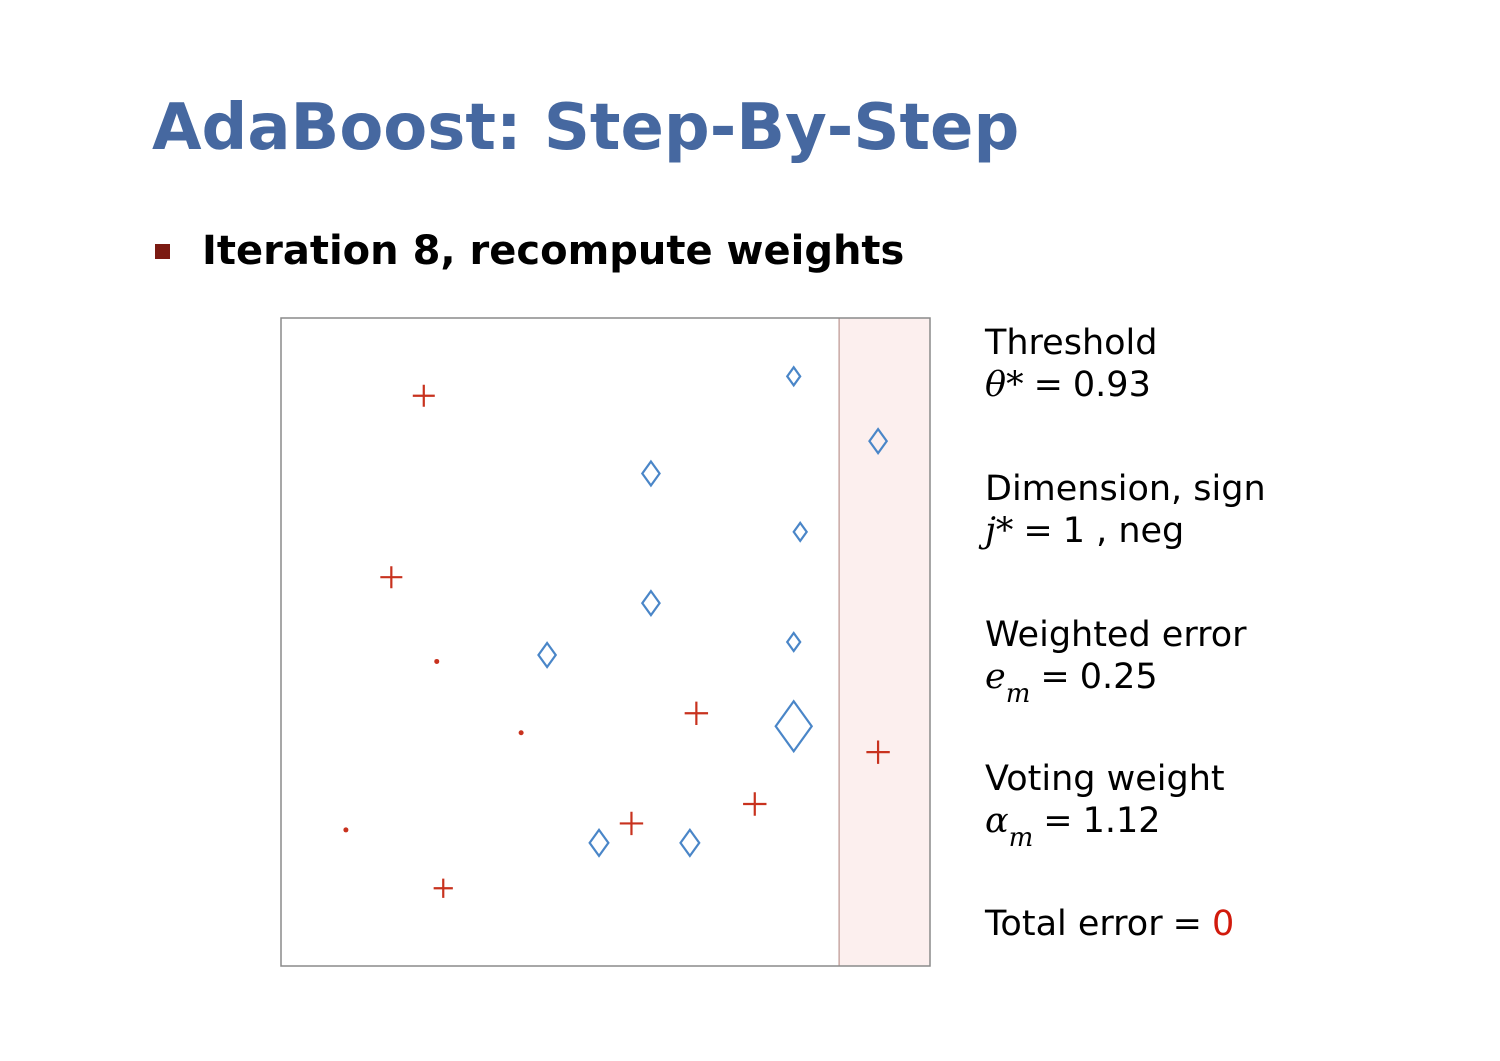  I want to click on threshold-formula: θ* = 0.93, so click(1071, 385).